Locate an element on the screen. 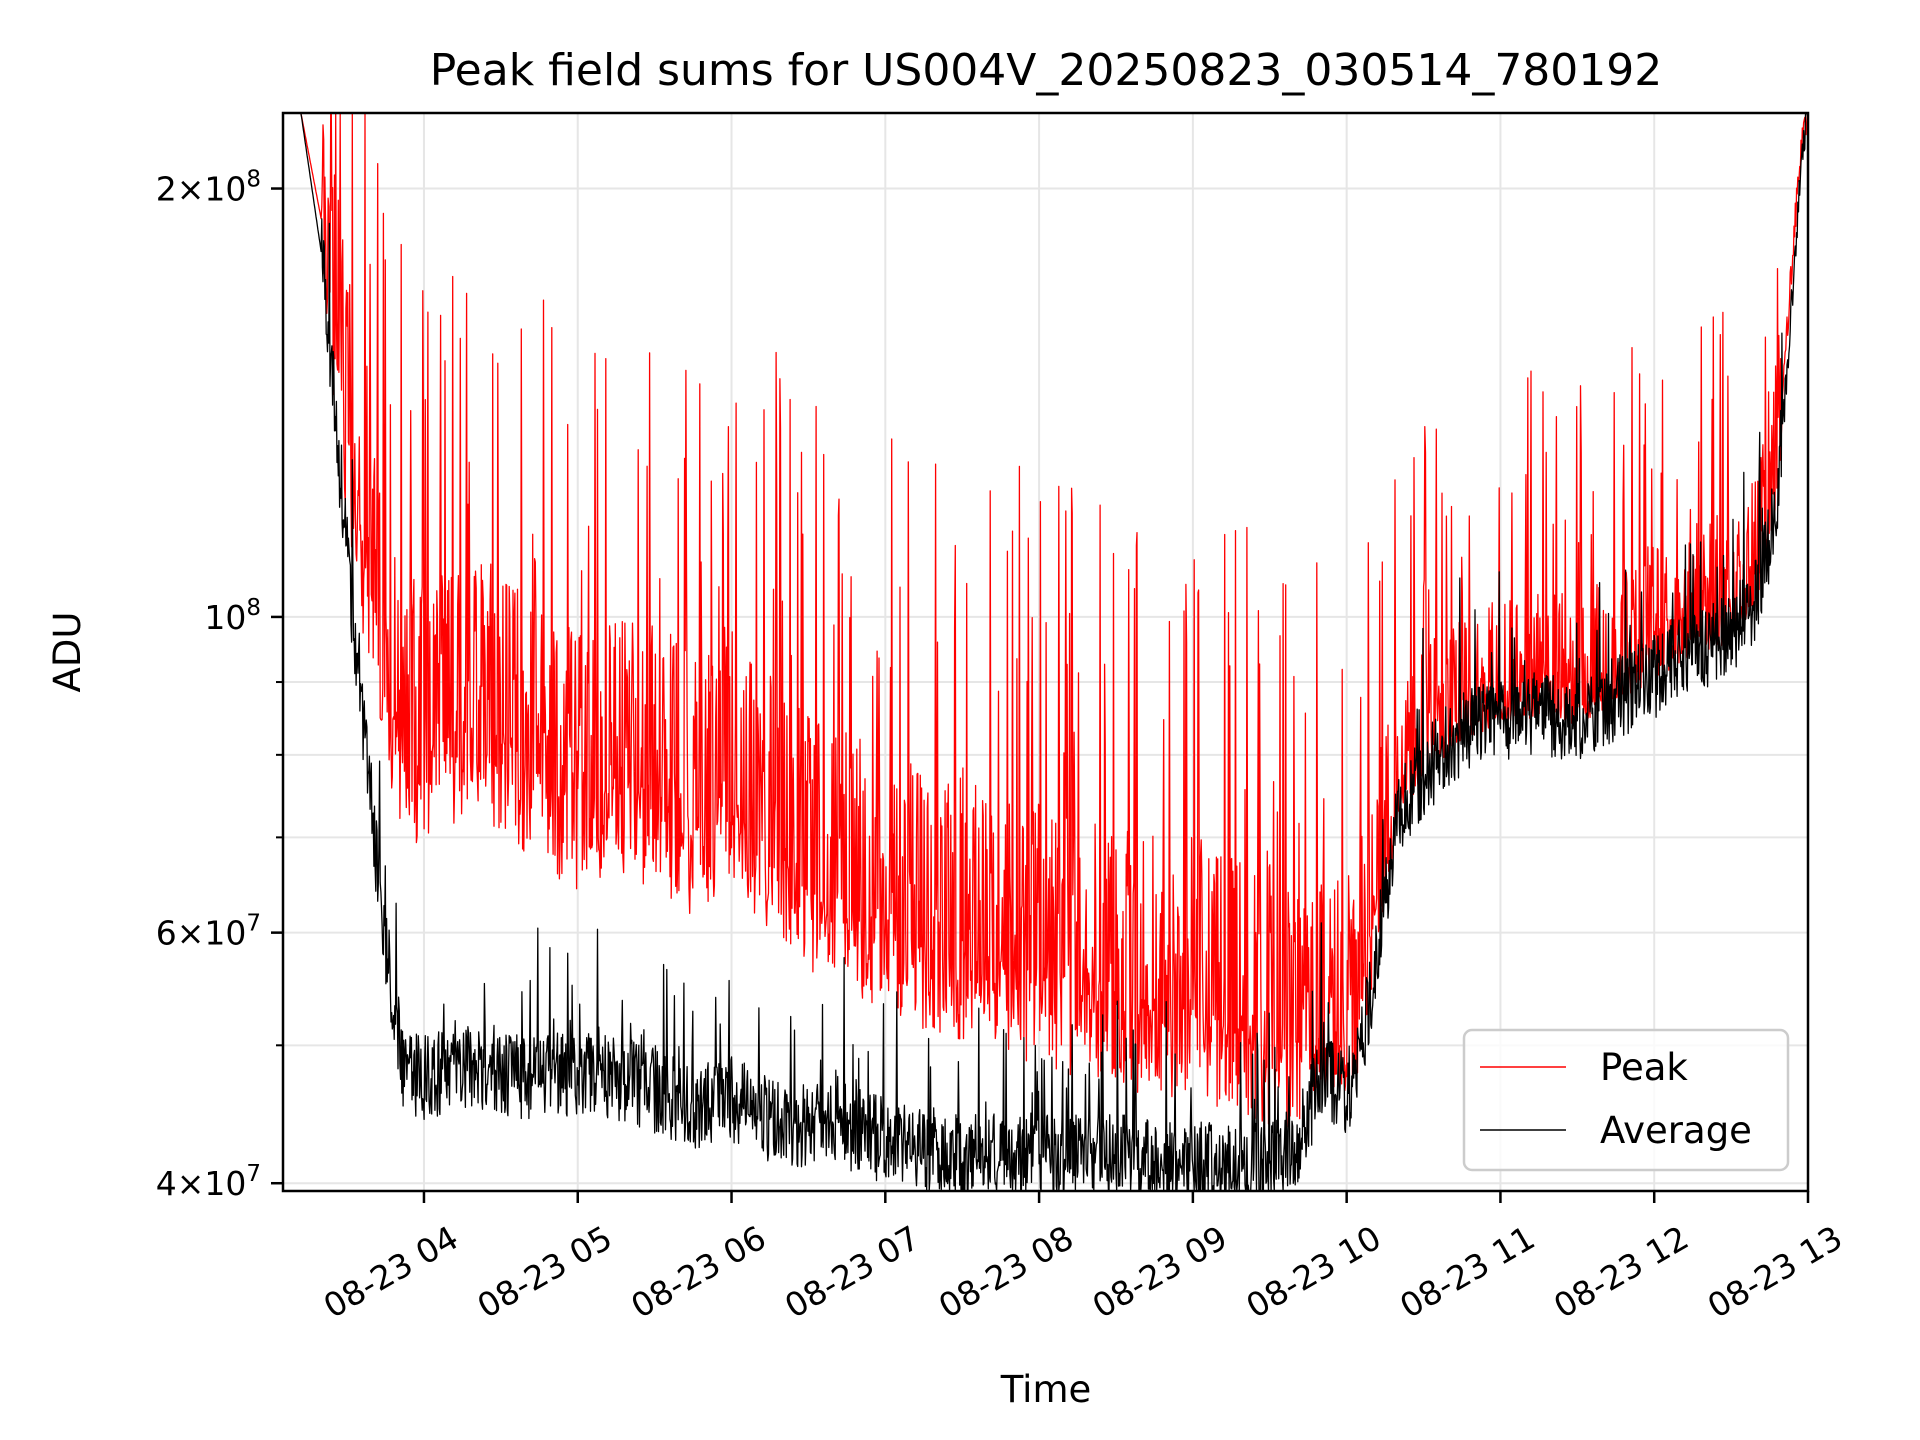 The width and height of the screenshot is (1920, 1440). legend-label-peak: Peak is located at coordinates (1644, 1067).